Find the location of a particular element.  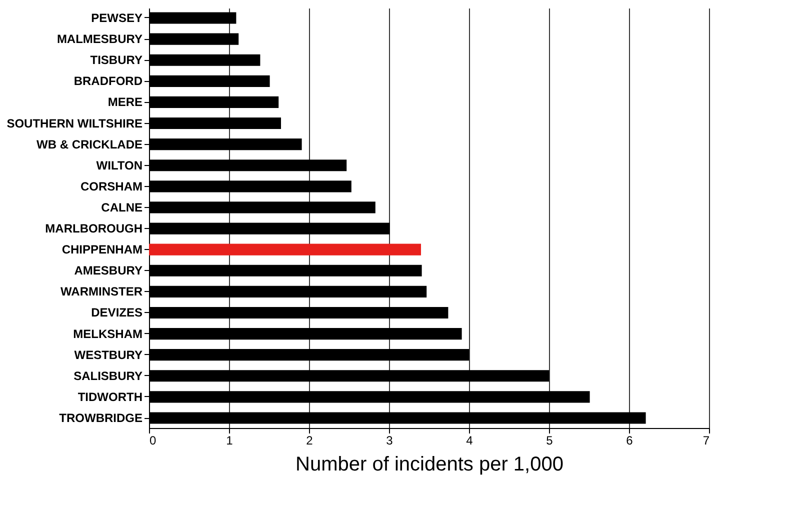

y-tick-label: MARLBOROUGH is located at coordinates (93, 229).